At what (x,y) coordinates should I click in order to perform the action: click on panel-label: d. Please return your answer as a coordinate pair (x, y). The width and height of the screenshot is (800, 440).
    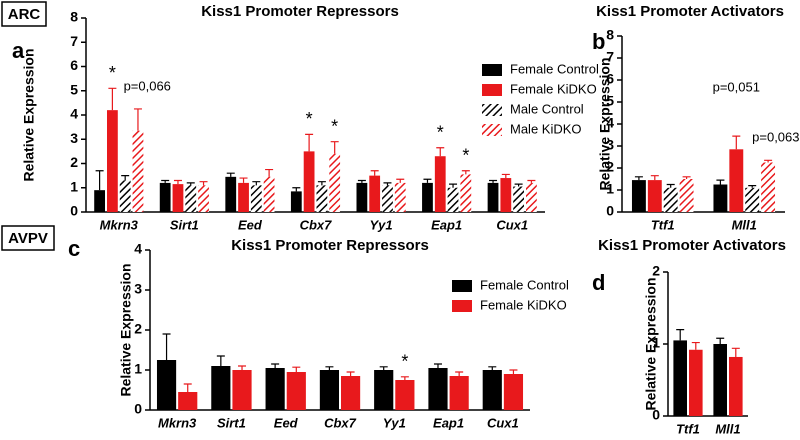
    Looking at the image, I should click on (598, 282).